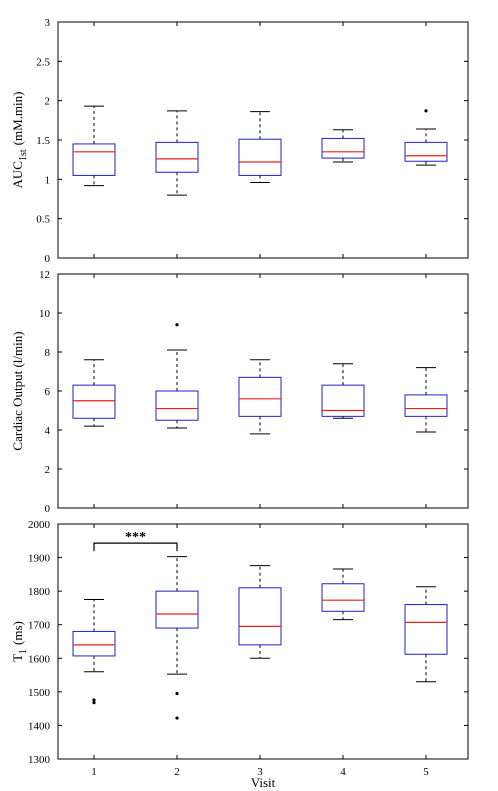 This screenshot has height=791, width=498. What do you see at coordinates (39, 559) in the screenshot?
I see `y-tick-label: 1900` at bounding box center [39, 559].